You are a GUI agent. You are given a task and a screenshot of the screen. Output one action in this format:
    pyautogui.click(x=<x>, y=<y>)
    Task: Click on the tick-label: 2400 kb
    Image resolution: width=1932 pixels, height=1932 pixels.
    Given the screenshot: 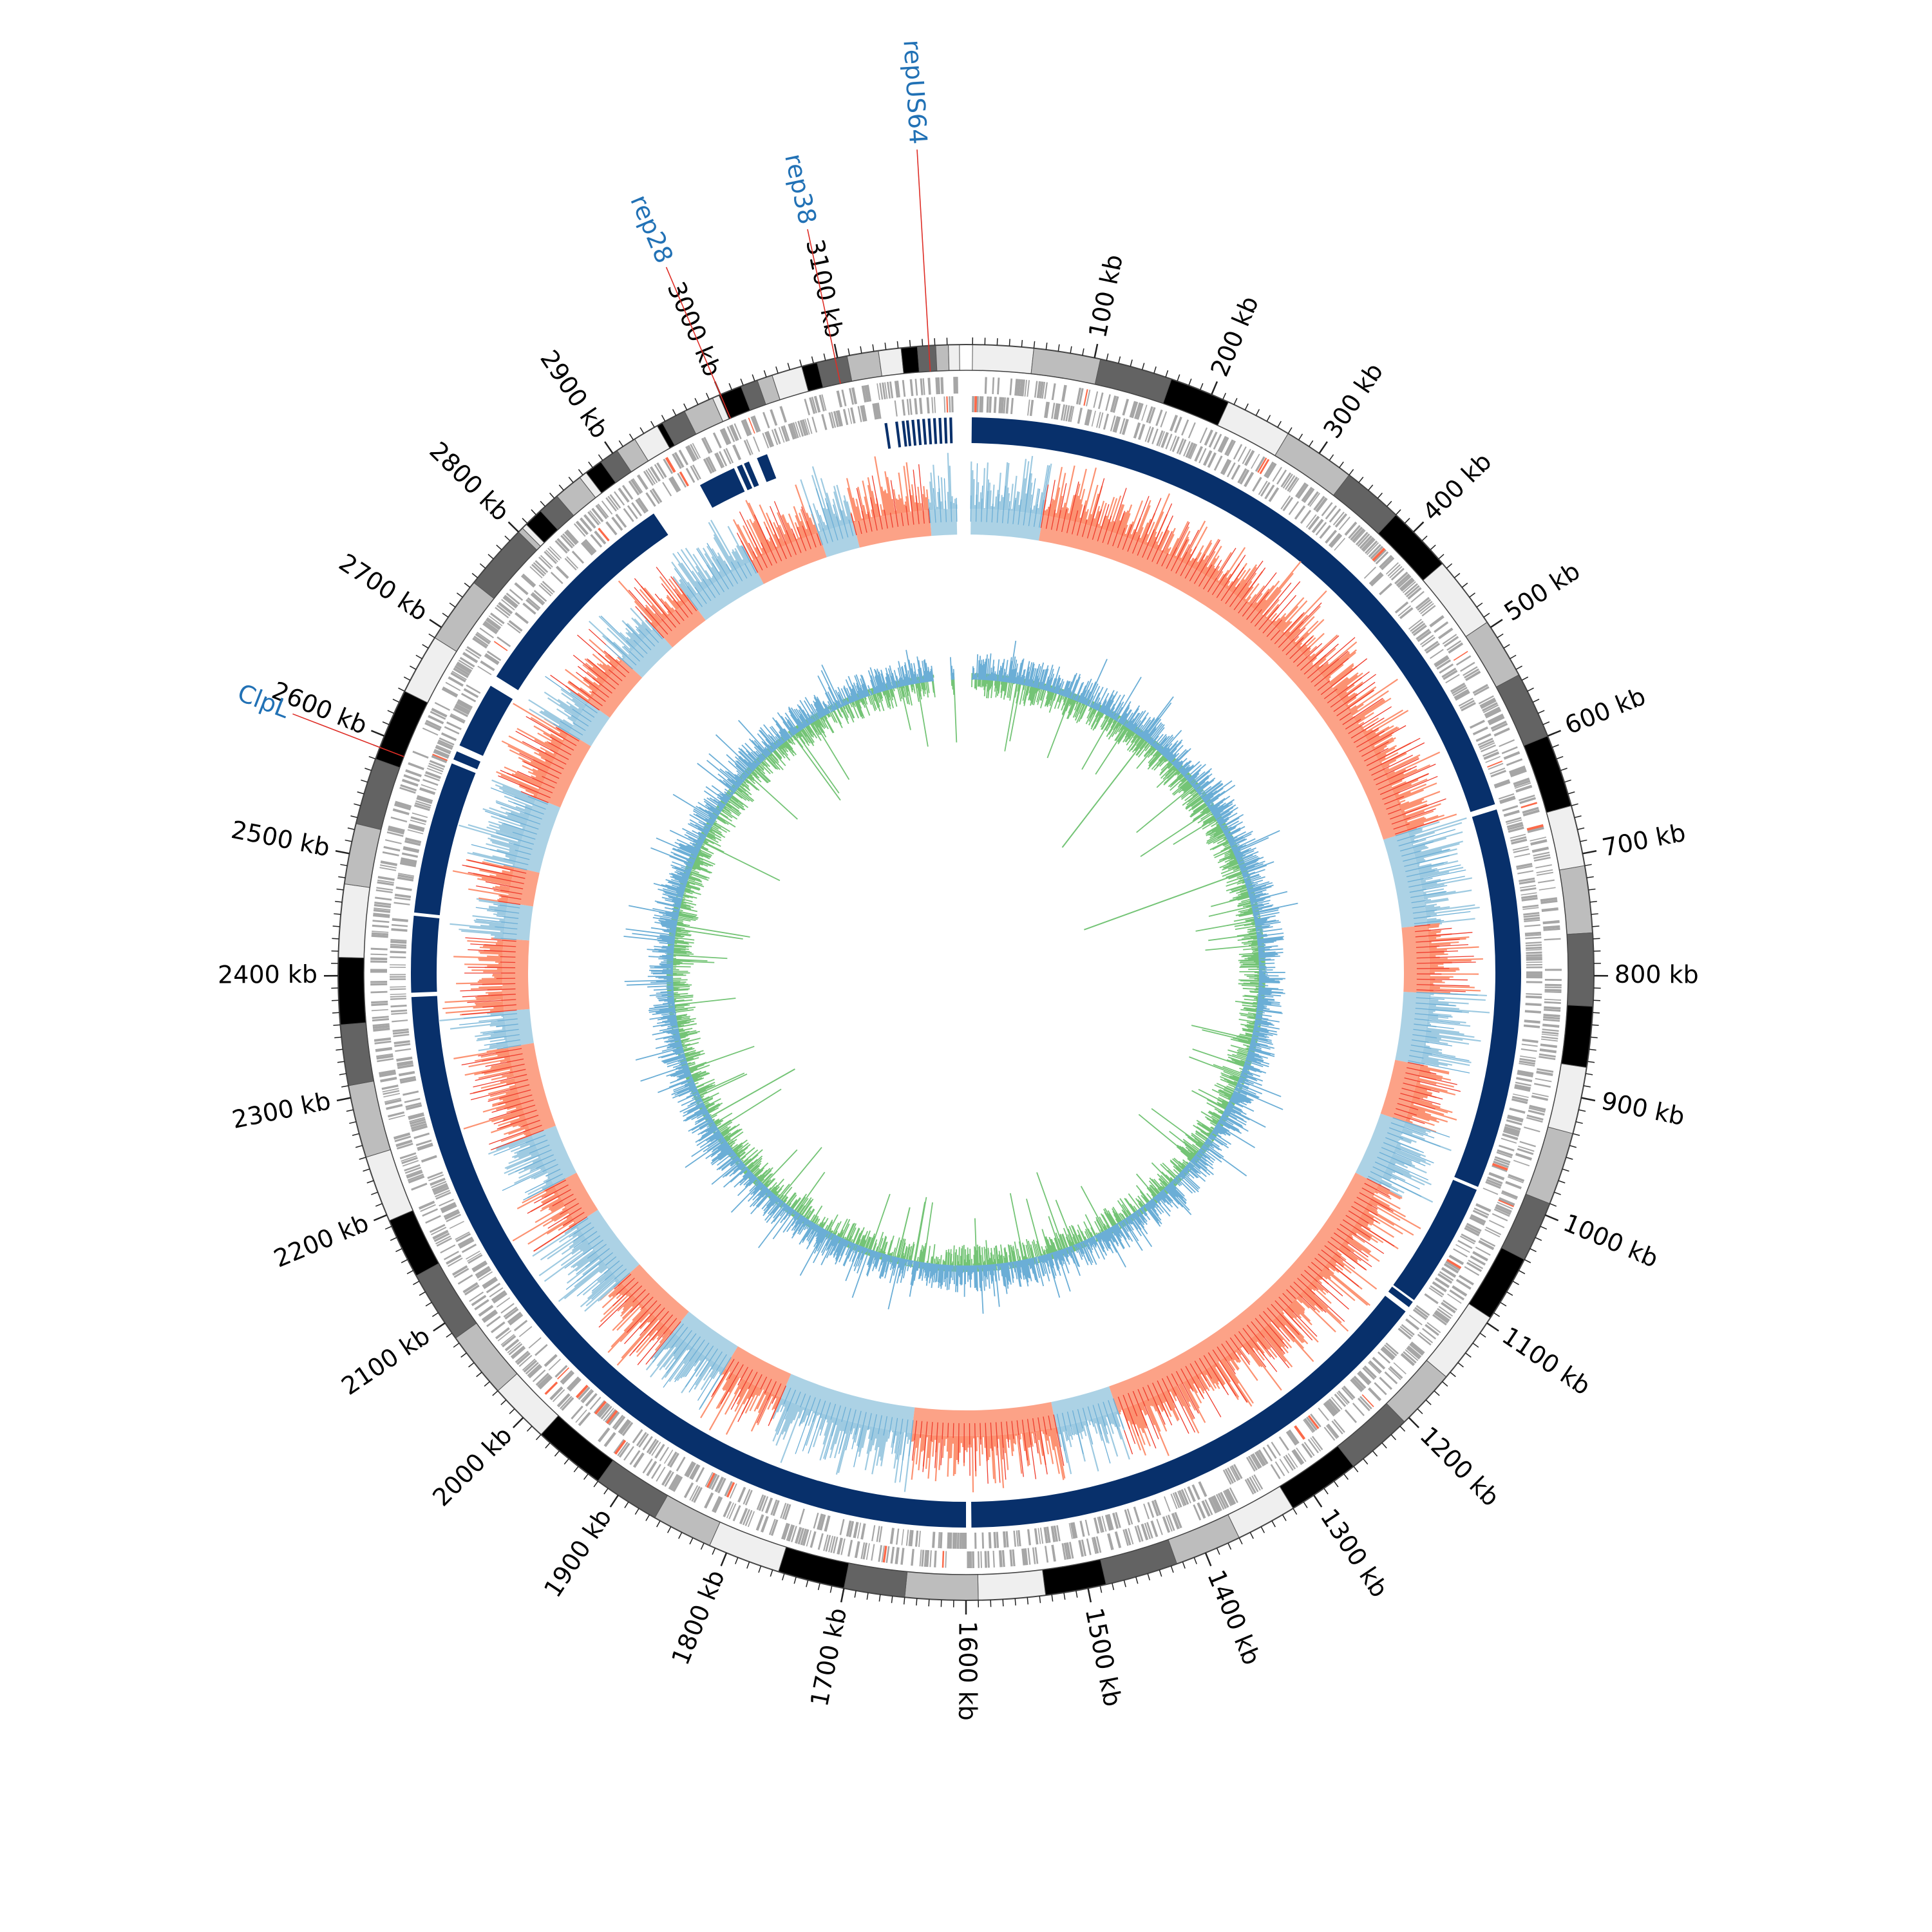 What is the action you would take?
    pyautogui.click(x=267, y=975)
    